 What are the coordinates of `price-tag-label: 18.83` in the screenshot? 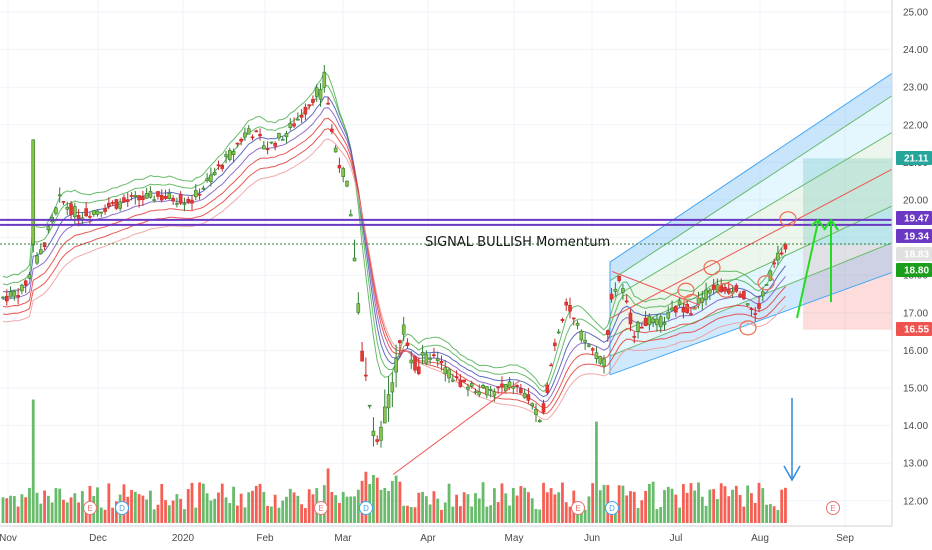 It's located at (916, 255).